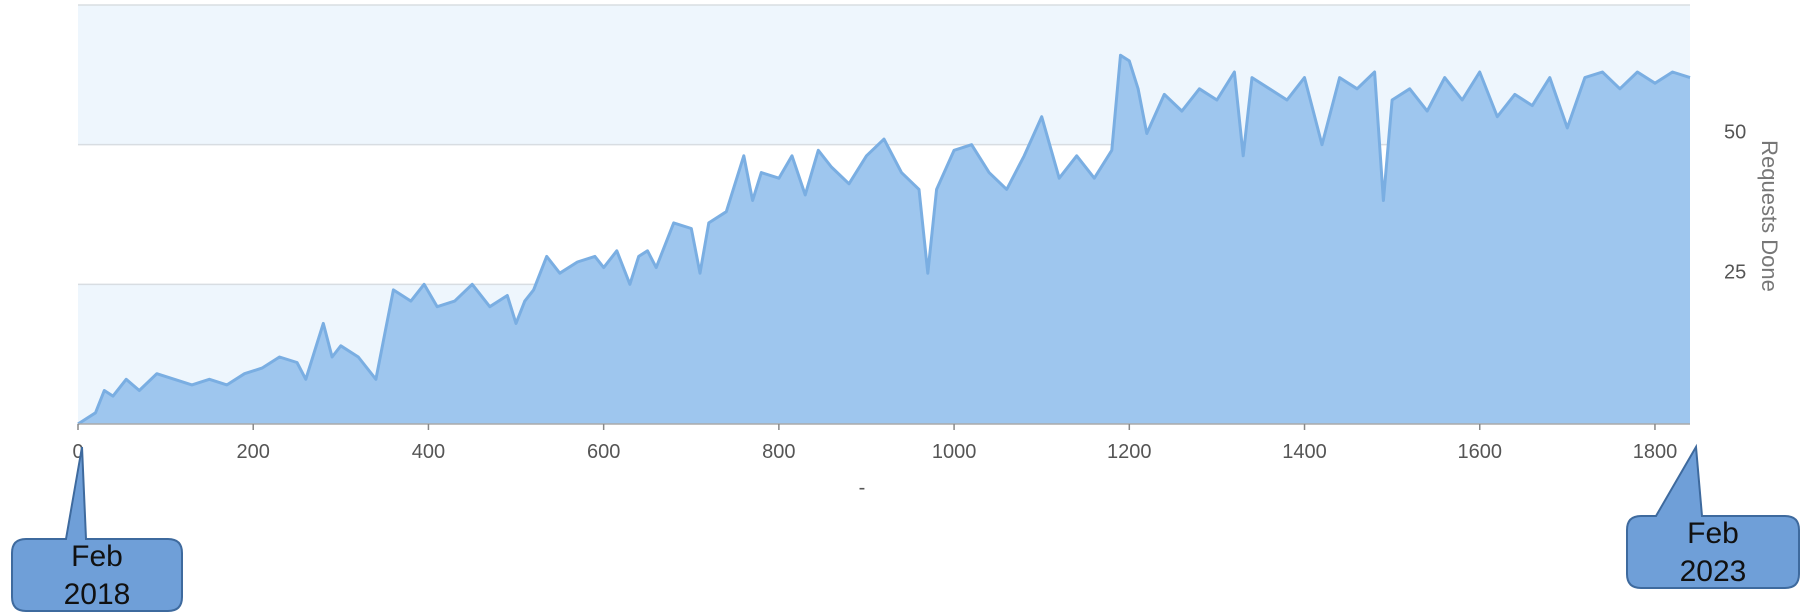 Image resolution: width=1811 pixels, height=612 pixels. Describe the element at coordinates (1713, 571) in the screenshot. I see `callout-end-line2: 2023` at that location.